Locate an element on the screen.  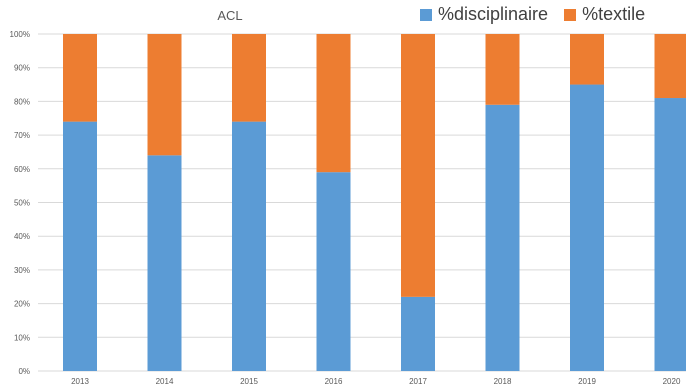
legend-item-disciplinaire: %disciplinaire is located at coordinates (484, 14).